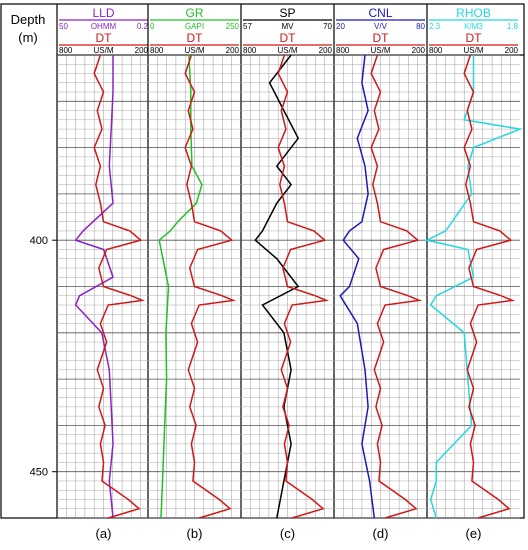 The image size is (528, 550). Describe the element at coordinates (233, 50) in the screenshot. I see `track-1-dt-range-max: 200` at that location.